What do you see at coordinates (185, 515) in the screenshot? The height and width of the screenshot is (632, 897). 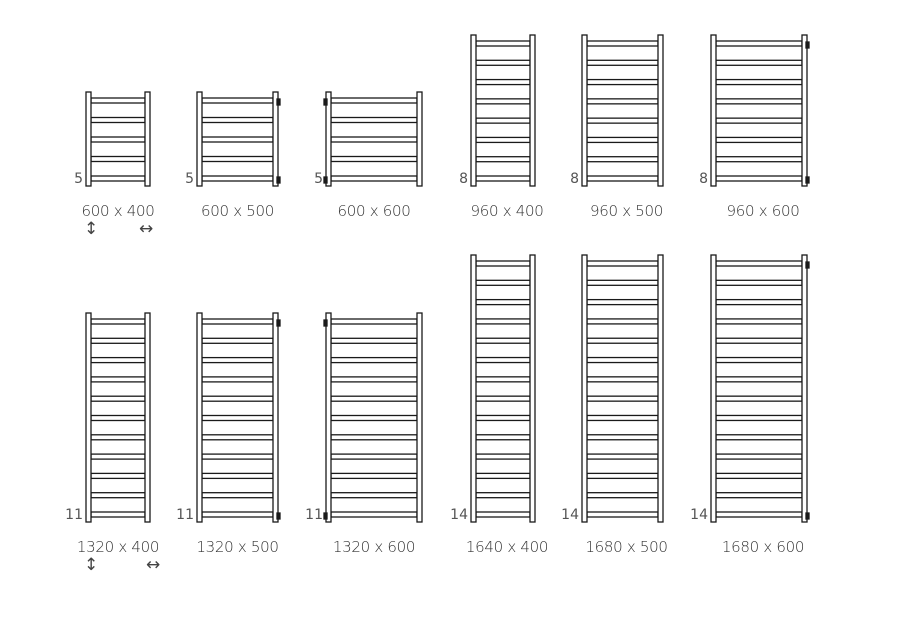 I see `rail-count: 11` at bounding box center [185, 515].